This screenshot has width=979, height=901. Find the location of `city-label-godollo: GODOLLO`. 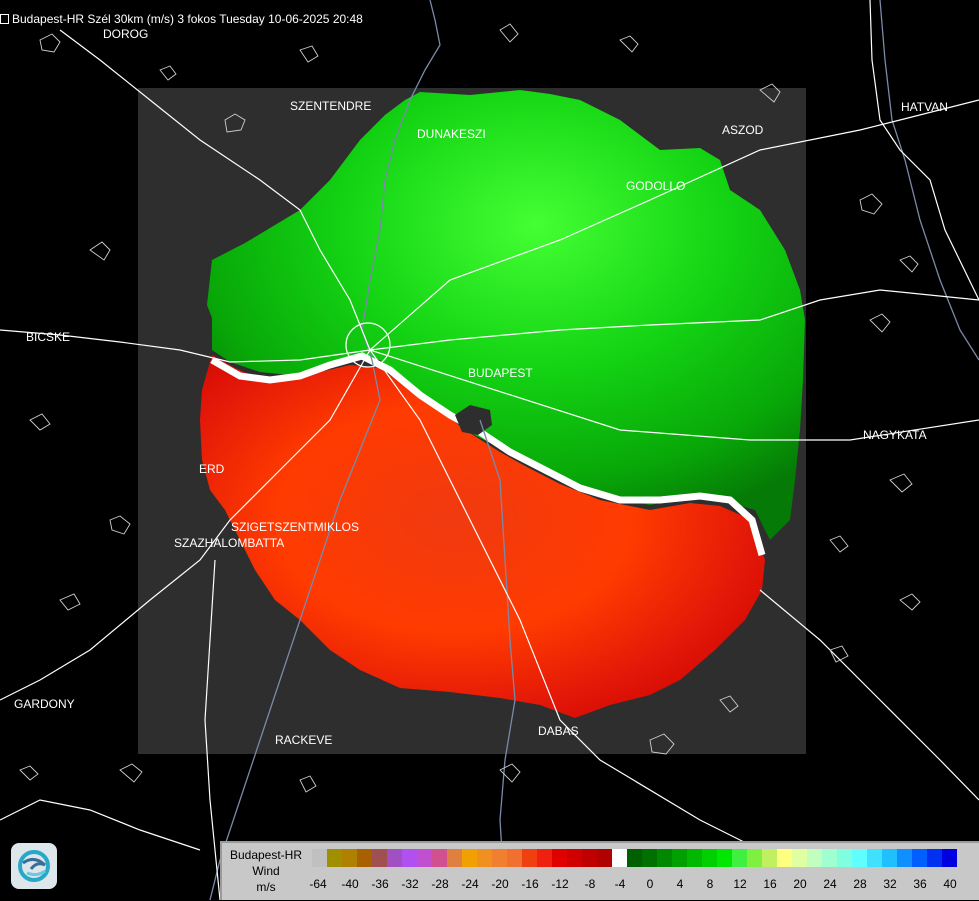

city-label-godollo: GODOLLO is located at coordinates (656, 186).